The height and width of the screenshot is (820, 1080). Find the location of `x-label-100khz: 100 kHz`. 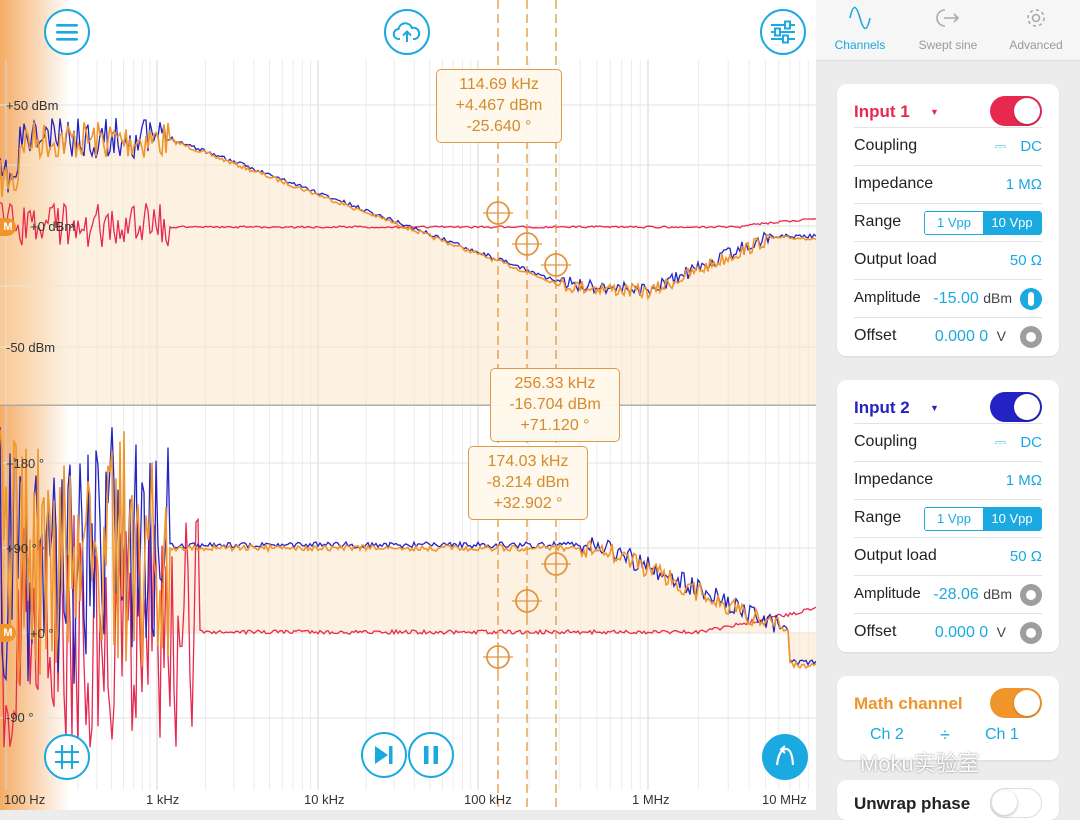

x-label-100khz: 100 kHz is located at coordinates (488, 799).